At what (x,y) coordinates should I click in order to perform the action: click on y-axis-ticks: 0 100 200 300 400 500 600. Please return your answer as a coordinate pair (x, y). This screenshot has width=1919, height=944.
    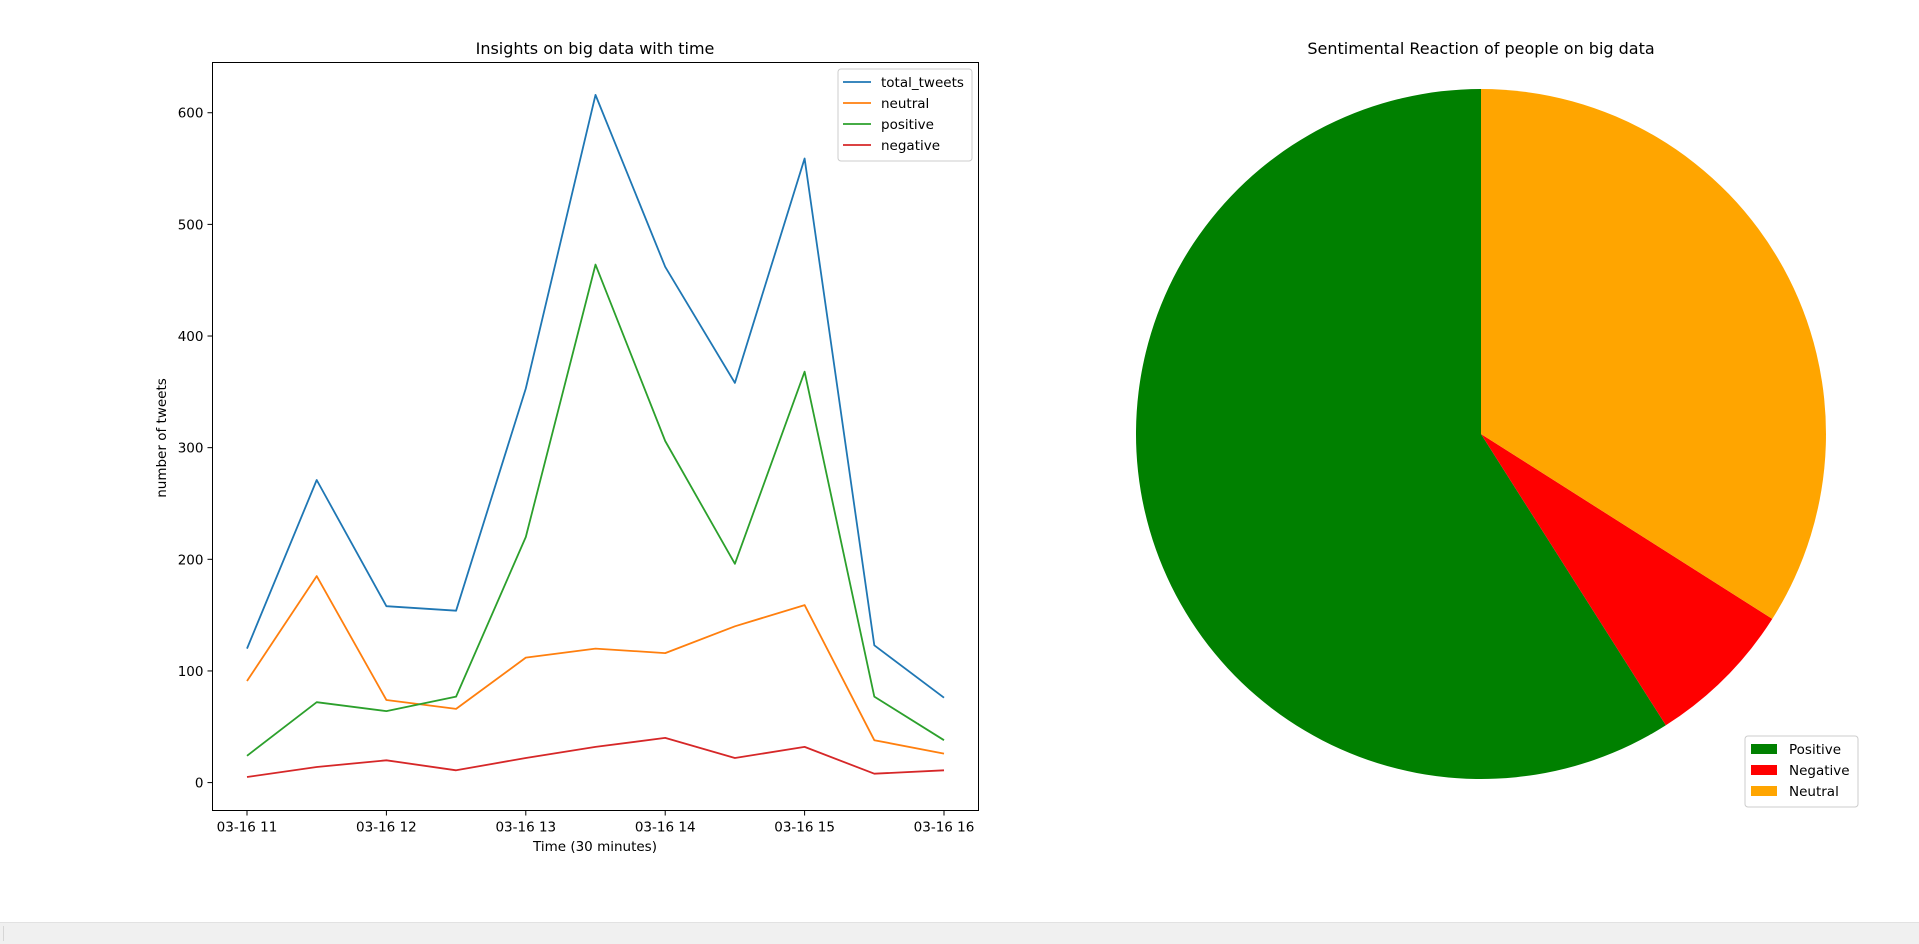
    Looking at the image, I should click on (195, 449).